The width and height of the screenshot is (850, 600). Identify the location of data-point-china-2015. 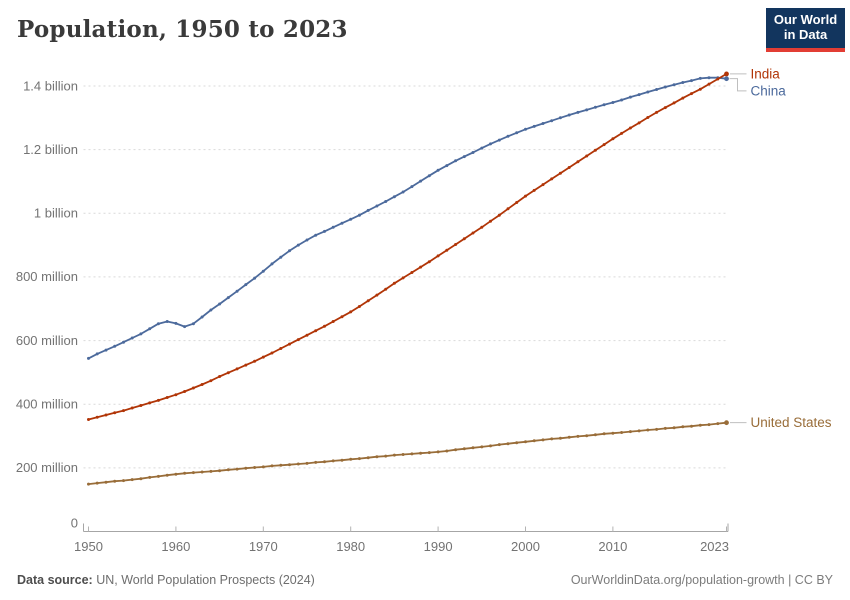
(657, 89).